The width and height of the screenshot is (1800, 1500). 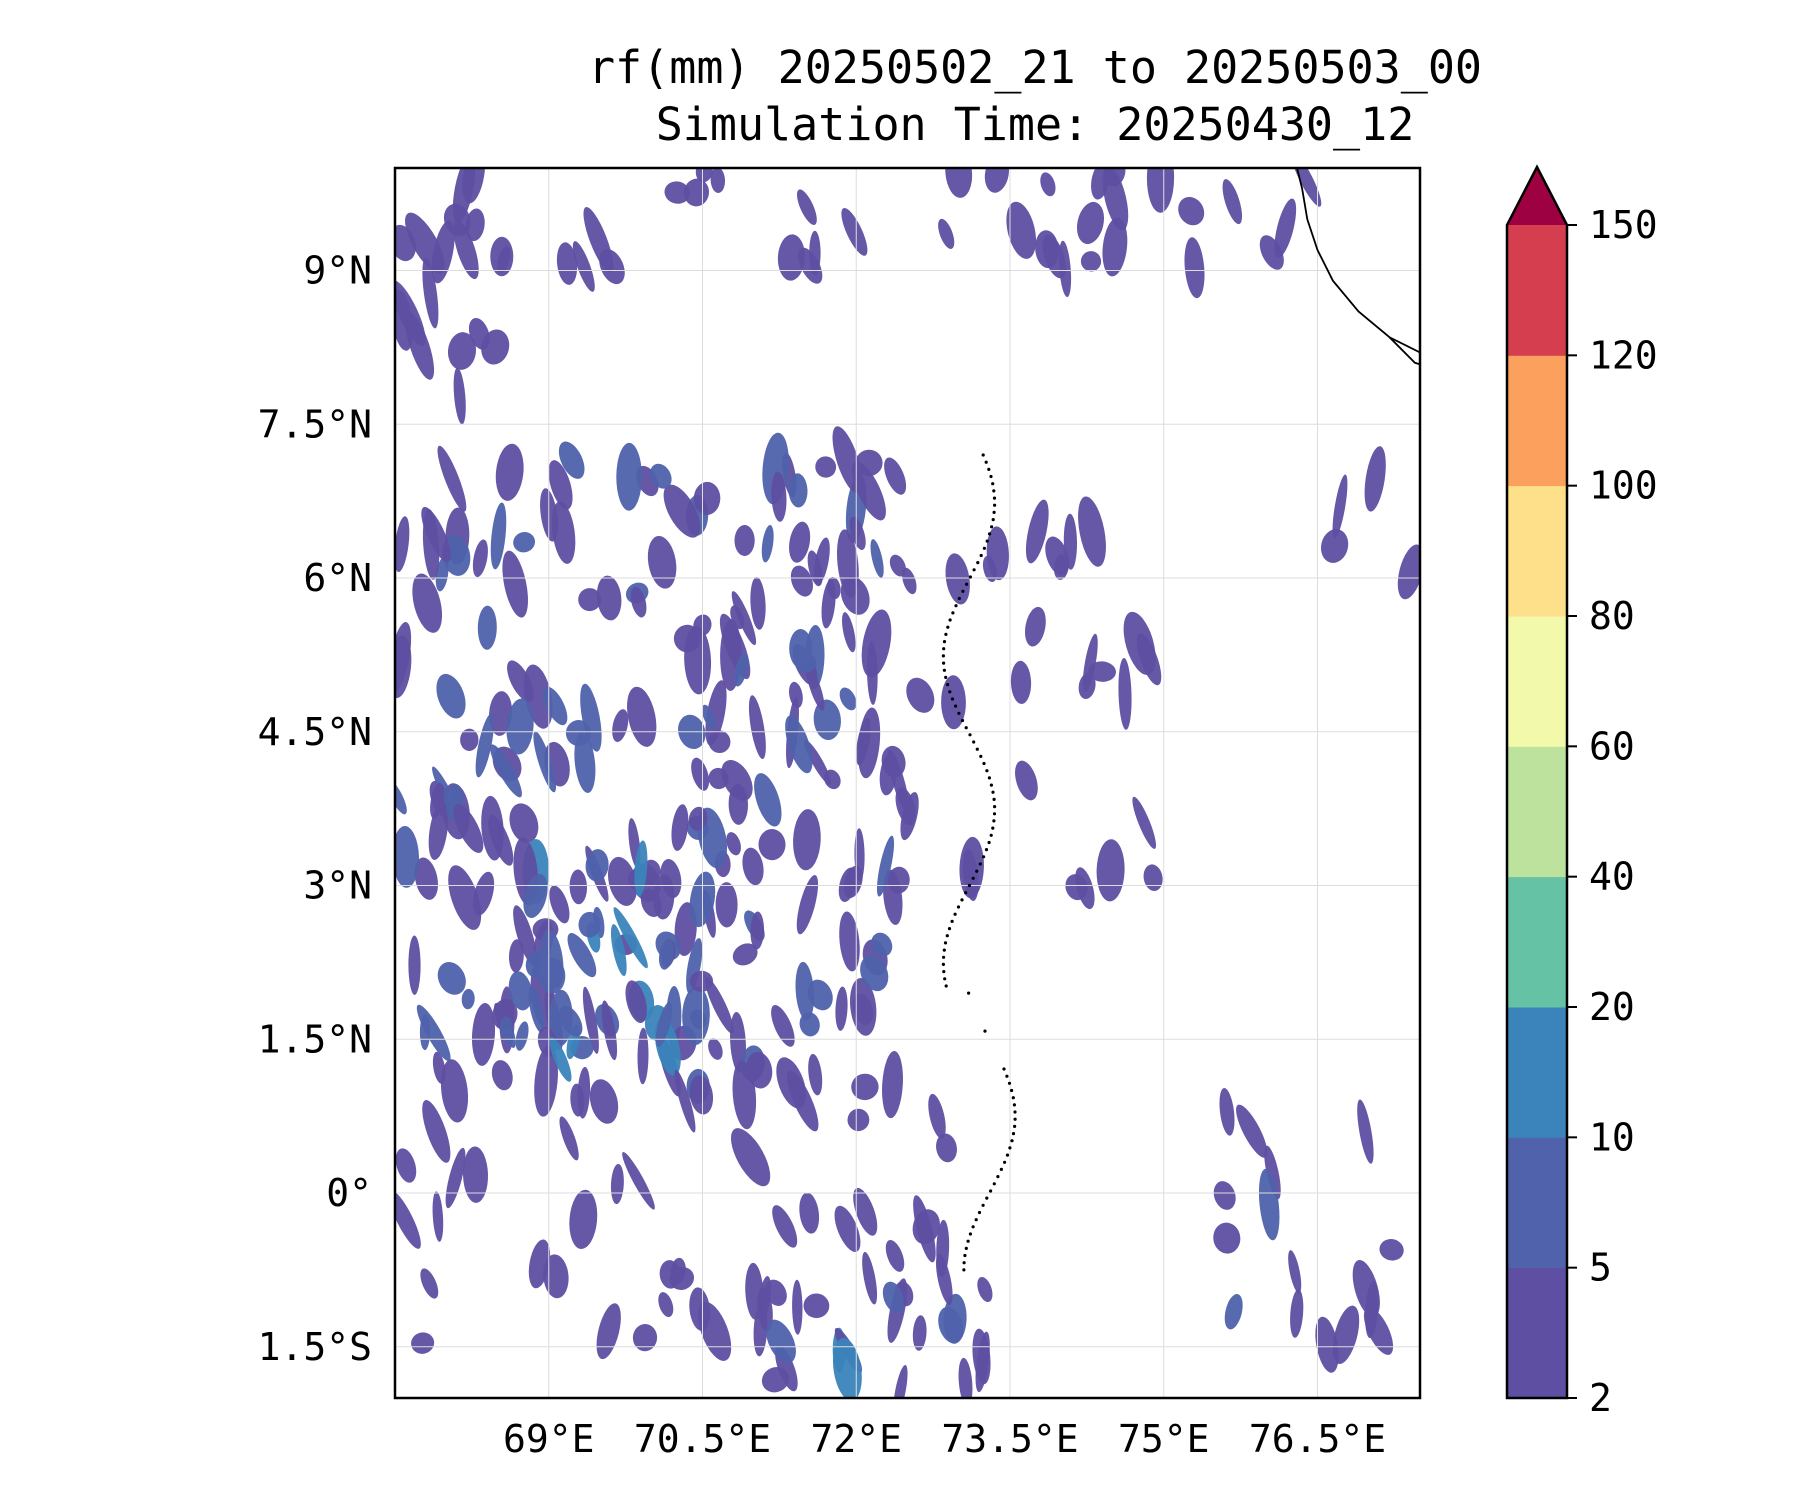 What do you see at coordinates (315, 809) in the screenshot?
I see `latitude-axis: 9°N 7.5°N 6°N 4.5°N 3°N 1.5°N 0° 1.5°S` at bounding box center [315, 809].